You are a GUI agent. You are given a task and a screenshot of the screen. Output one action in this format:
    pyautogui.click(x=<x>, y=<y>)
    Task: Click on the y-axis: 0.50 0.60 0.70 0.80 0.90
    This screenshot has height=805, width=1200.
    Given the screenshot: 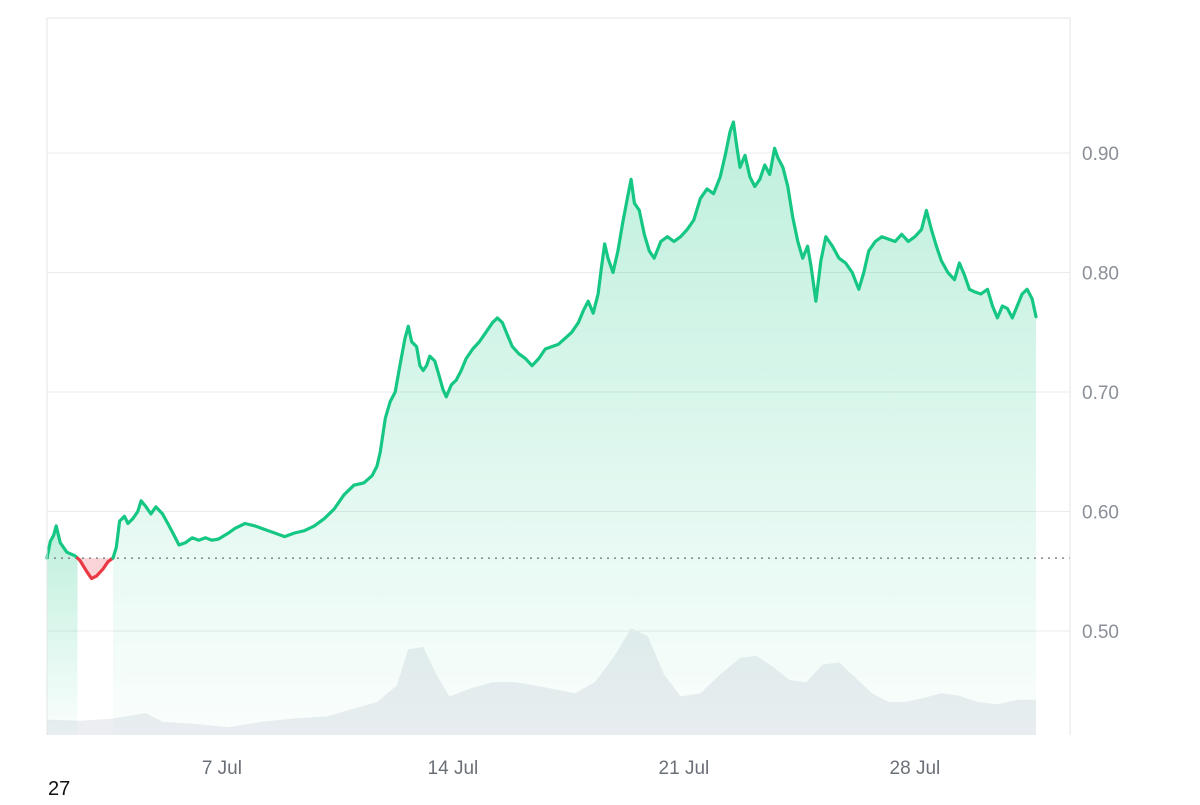 What is the action you would take?
    pyautogui.click(x=1100, y=393)
    